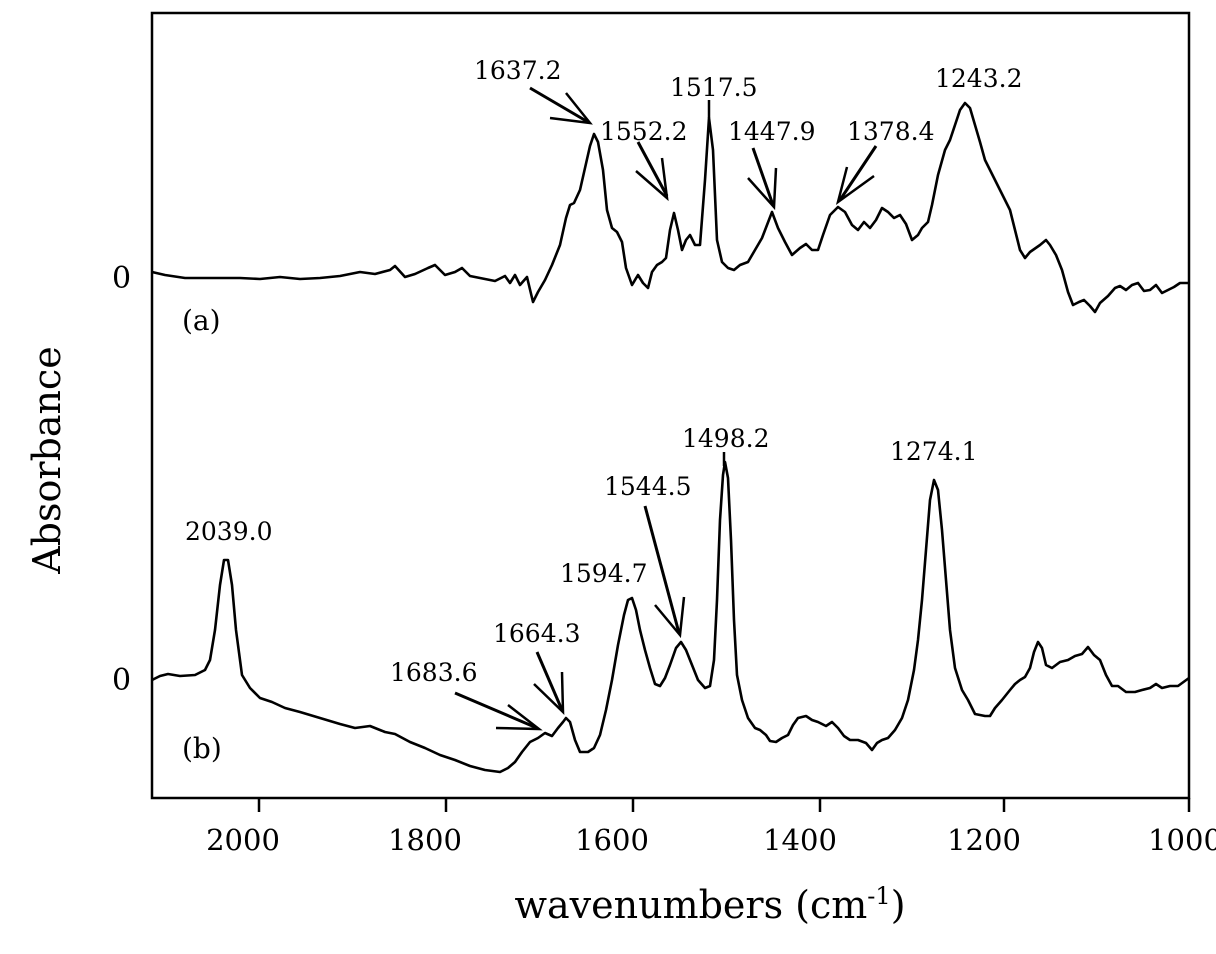  I want to click on x-tick-1600: 1600, so click(612, 840).